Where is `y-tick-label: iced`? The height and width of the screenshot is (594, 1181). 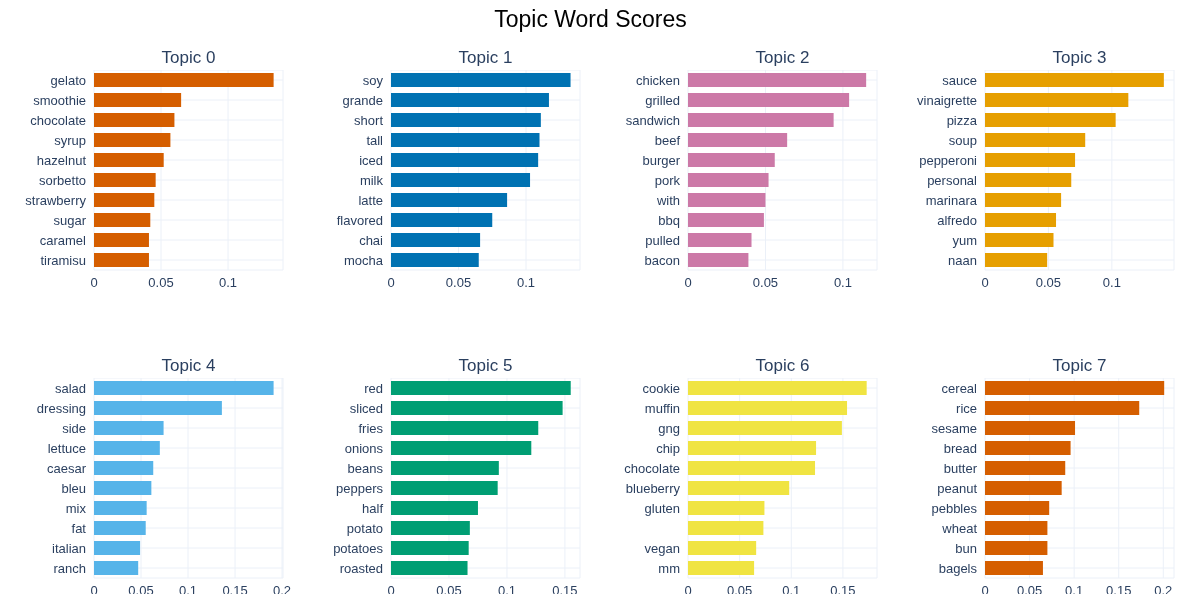 y-tick-label: iced is located at coordinates (371, 160).